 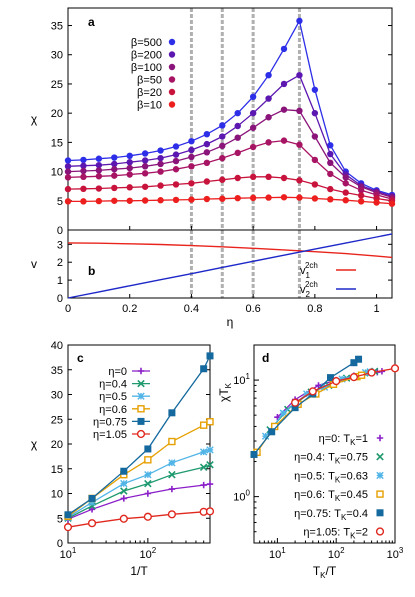 What do you see at coordinates (57, 371) in the screenshot?
I see `panel-c-ytick-label: 35` at bounding box center [57, 371].